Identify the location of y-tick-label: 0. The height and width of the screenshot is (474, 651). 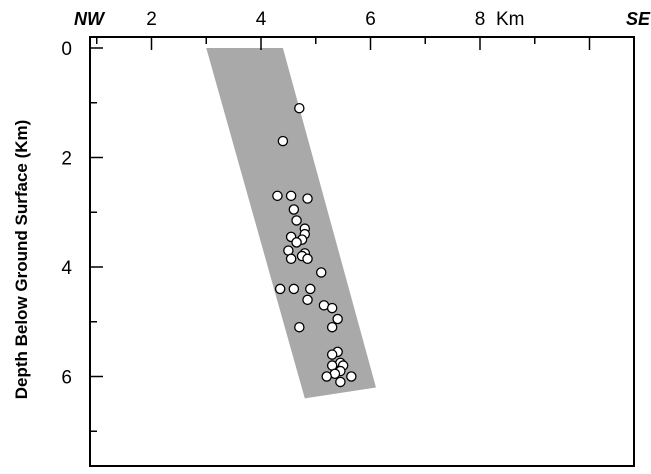
(66, 49).